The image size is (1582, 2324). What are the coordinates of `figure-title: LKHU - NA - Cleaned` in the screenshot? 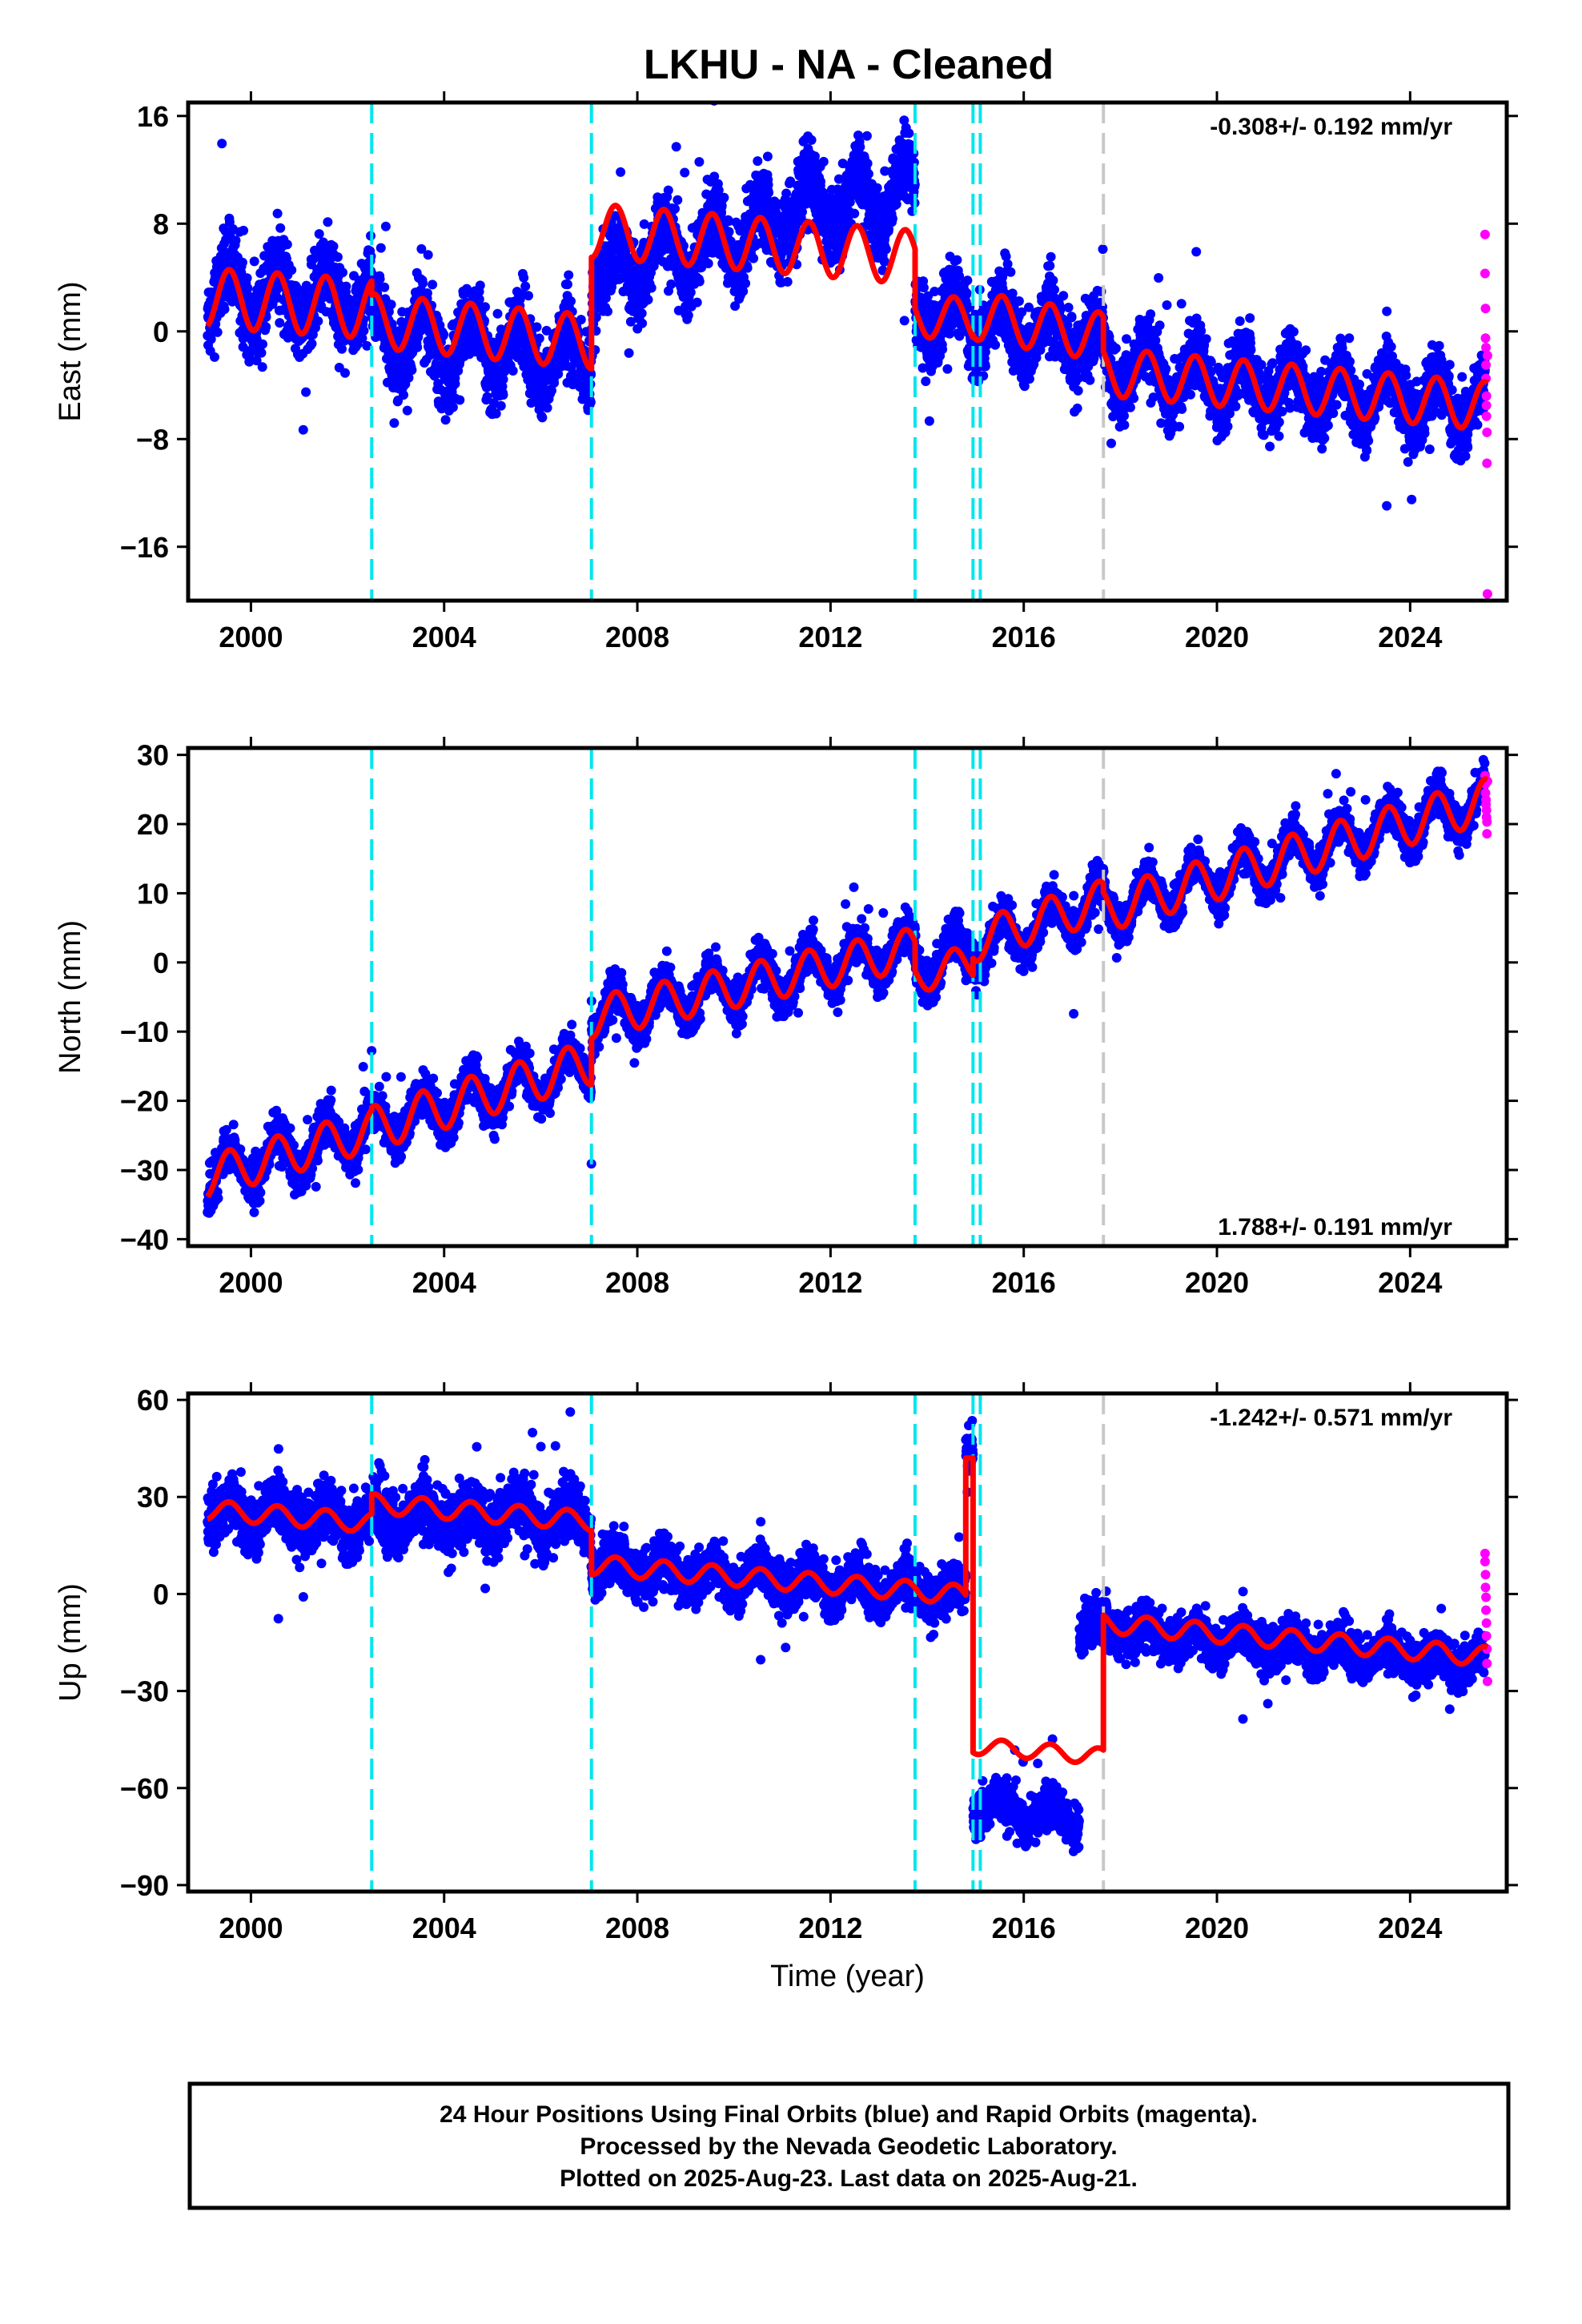 It's located at (849, 65).